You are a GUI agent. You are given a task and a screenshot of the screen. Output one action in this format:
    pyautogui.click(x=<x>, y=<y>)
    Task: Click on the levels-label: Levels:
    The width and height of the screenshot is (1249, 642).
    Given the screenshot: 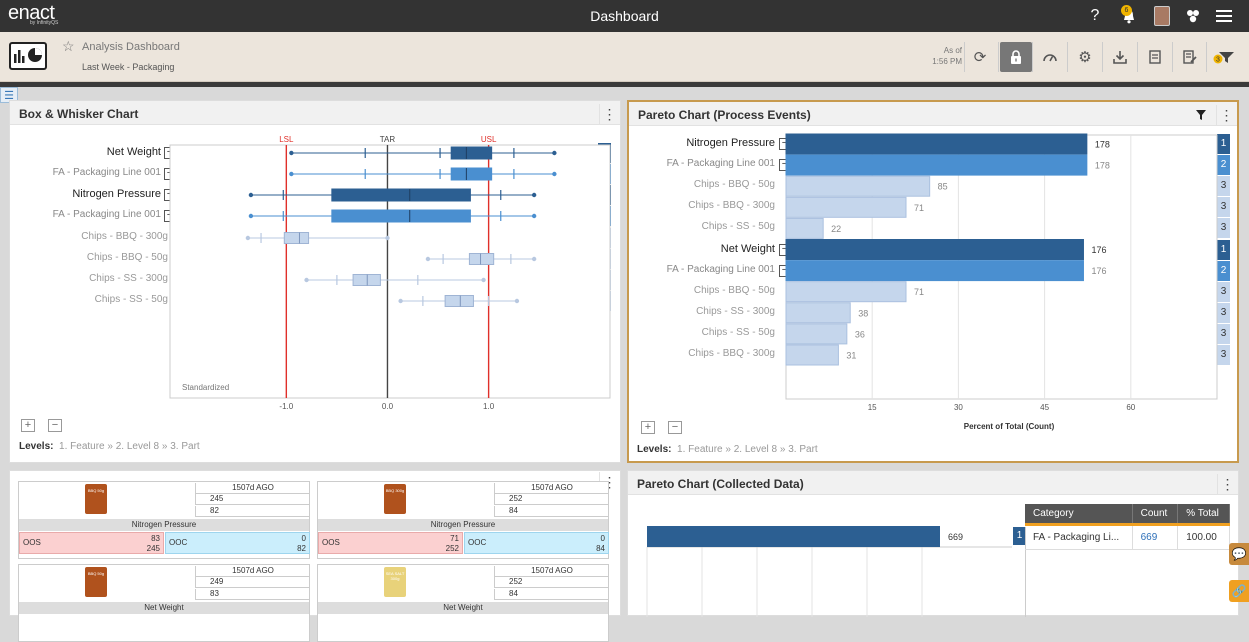 What is the action you would take?
    pyautogui.click(x=654, y=449)
    